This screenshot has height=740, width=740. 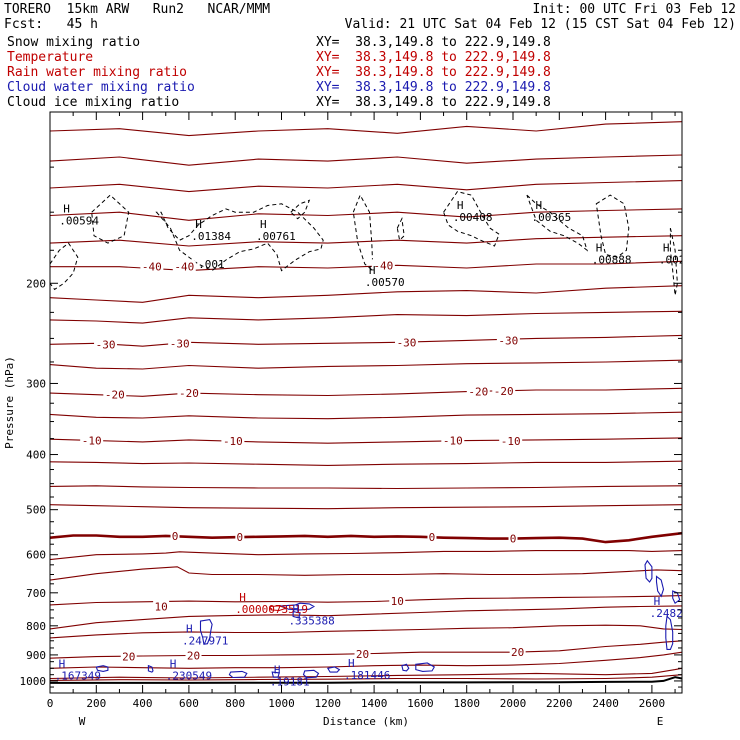 What do you see at coordinates (36, 655) in the screenshot?
I see `y-tick-label: 900` at bounding box center [36, 655].